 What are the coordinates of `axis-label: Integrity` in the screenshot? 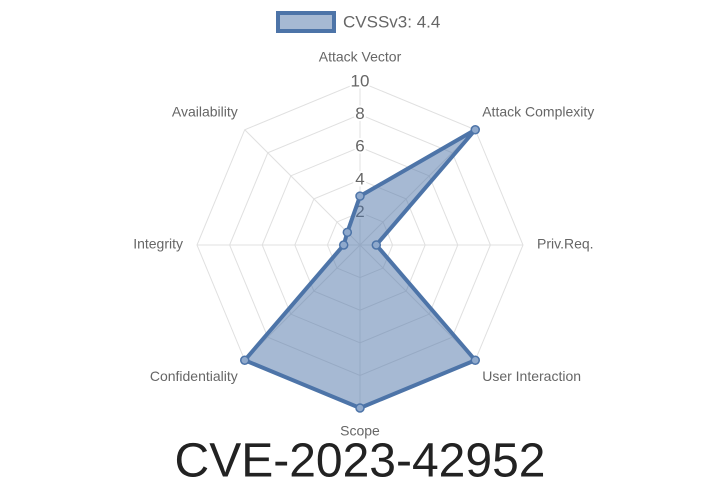 It's located at (158, 244).